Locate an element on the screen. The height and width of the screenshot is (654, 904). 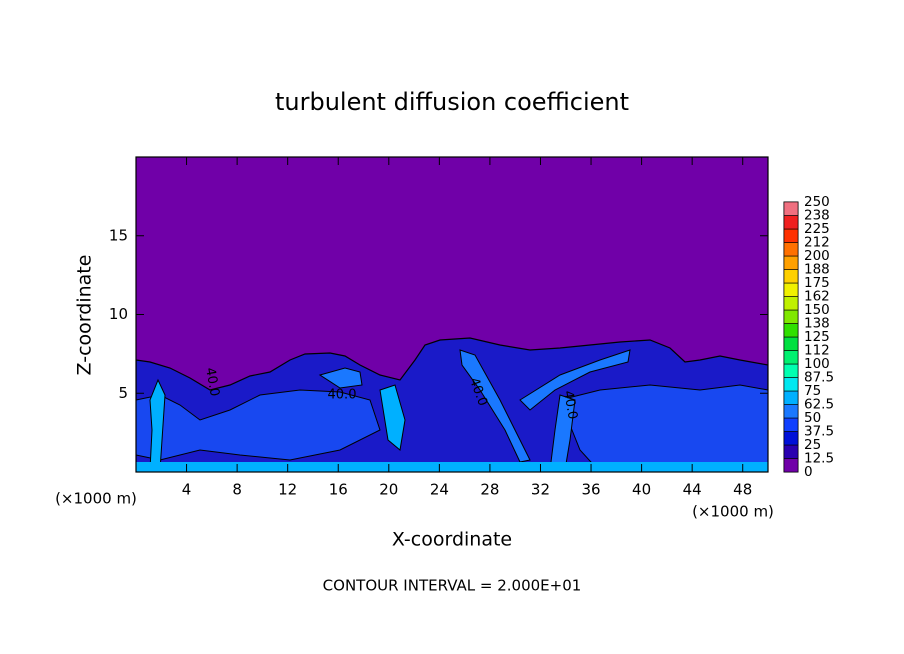
colorbar-label: 200 is located at coordinates (817, 256).